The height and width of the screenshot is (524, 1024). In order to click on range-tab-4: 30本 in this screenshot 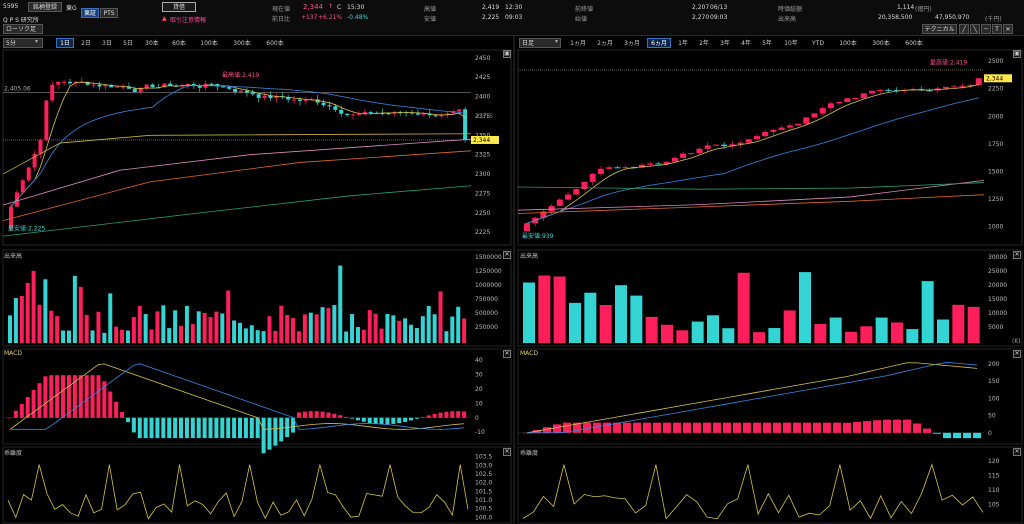, I will do `click(152, 43)`.